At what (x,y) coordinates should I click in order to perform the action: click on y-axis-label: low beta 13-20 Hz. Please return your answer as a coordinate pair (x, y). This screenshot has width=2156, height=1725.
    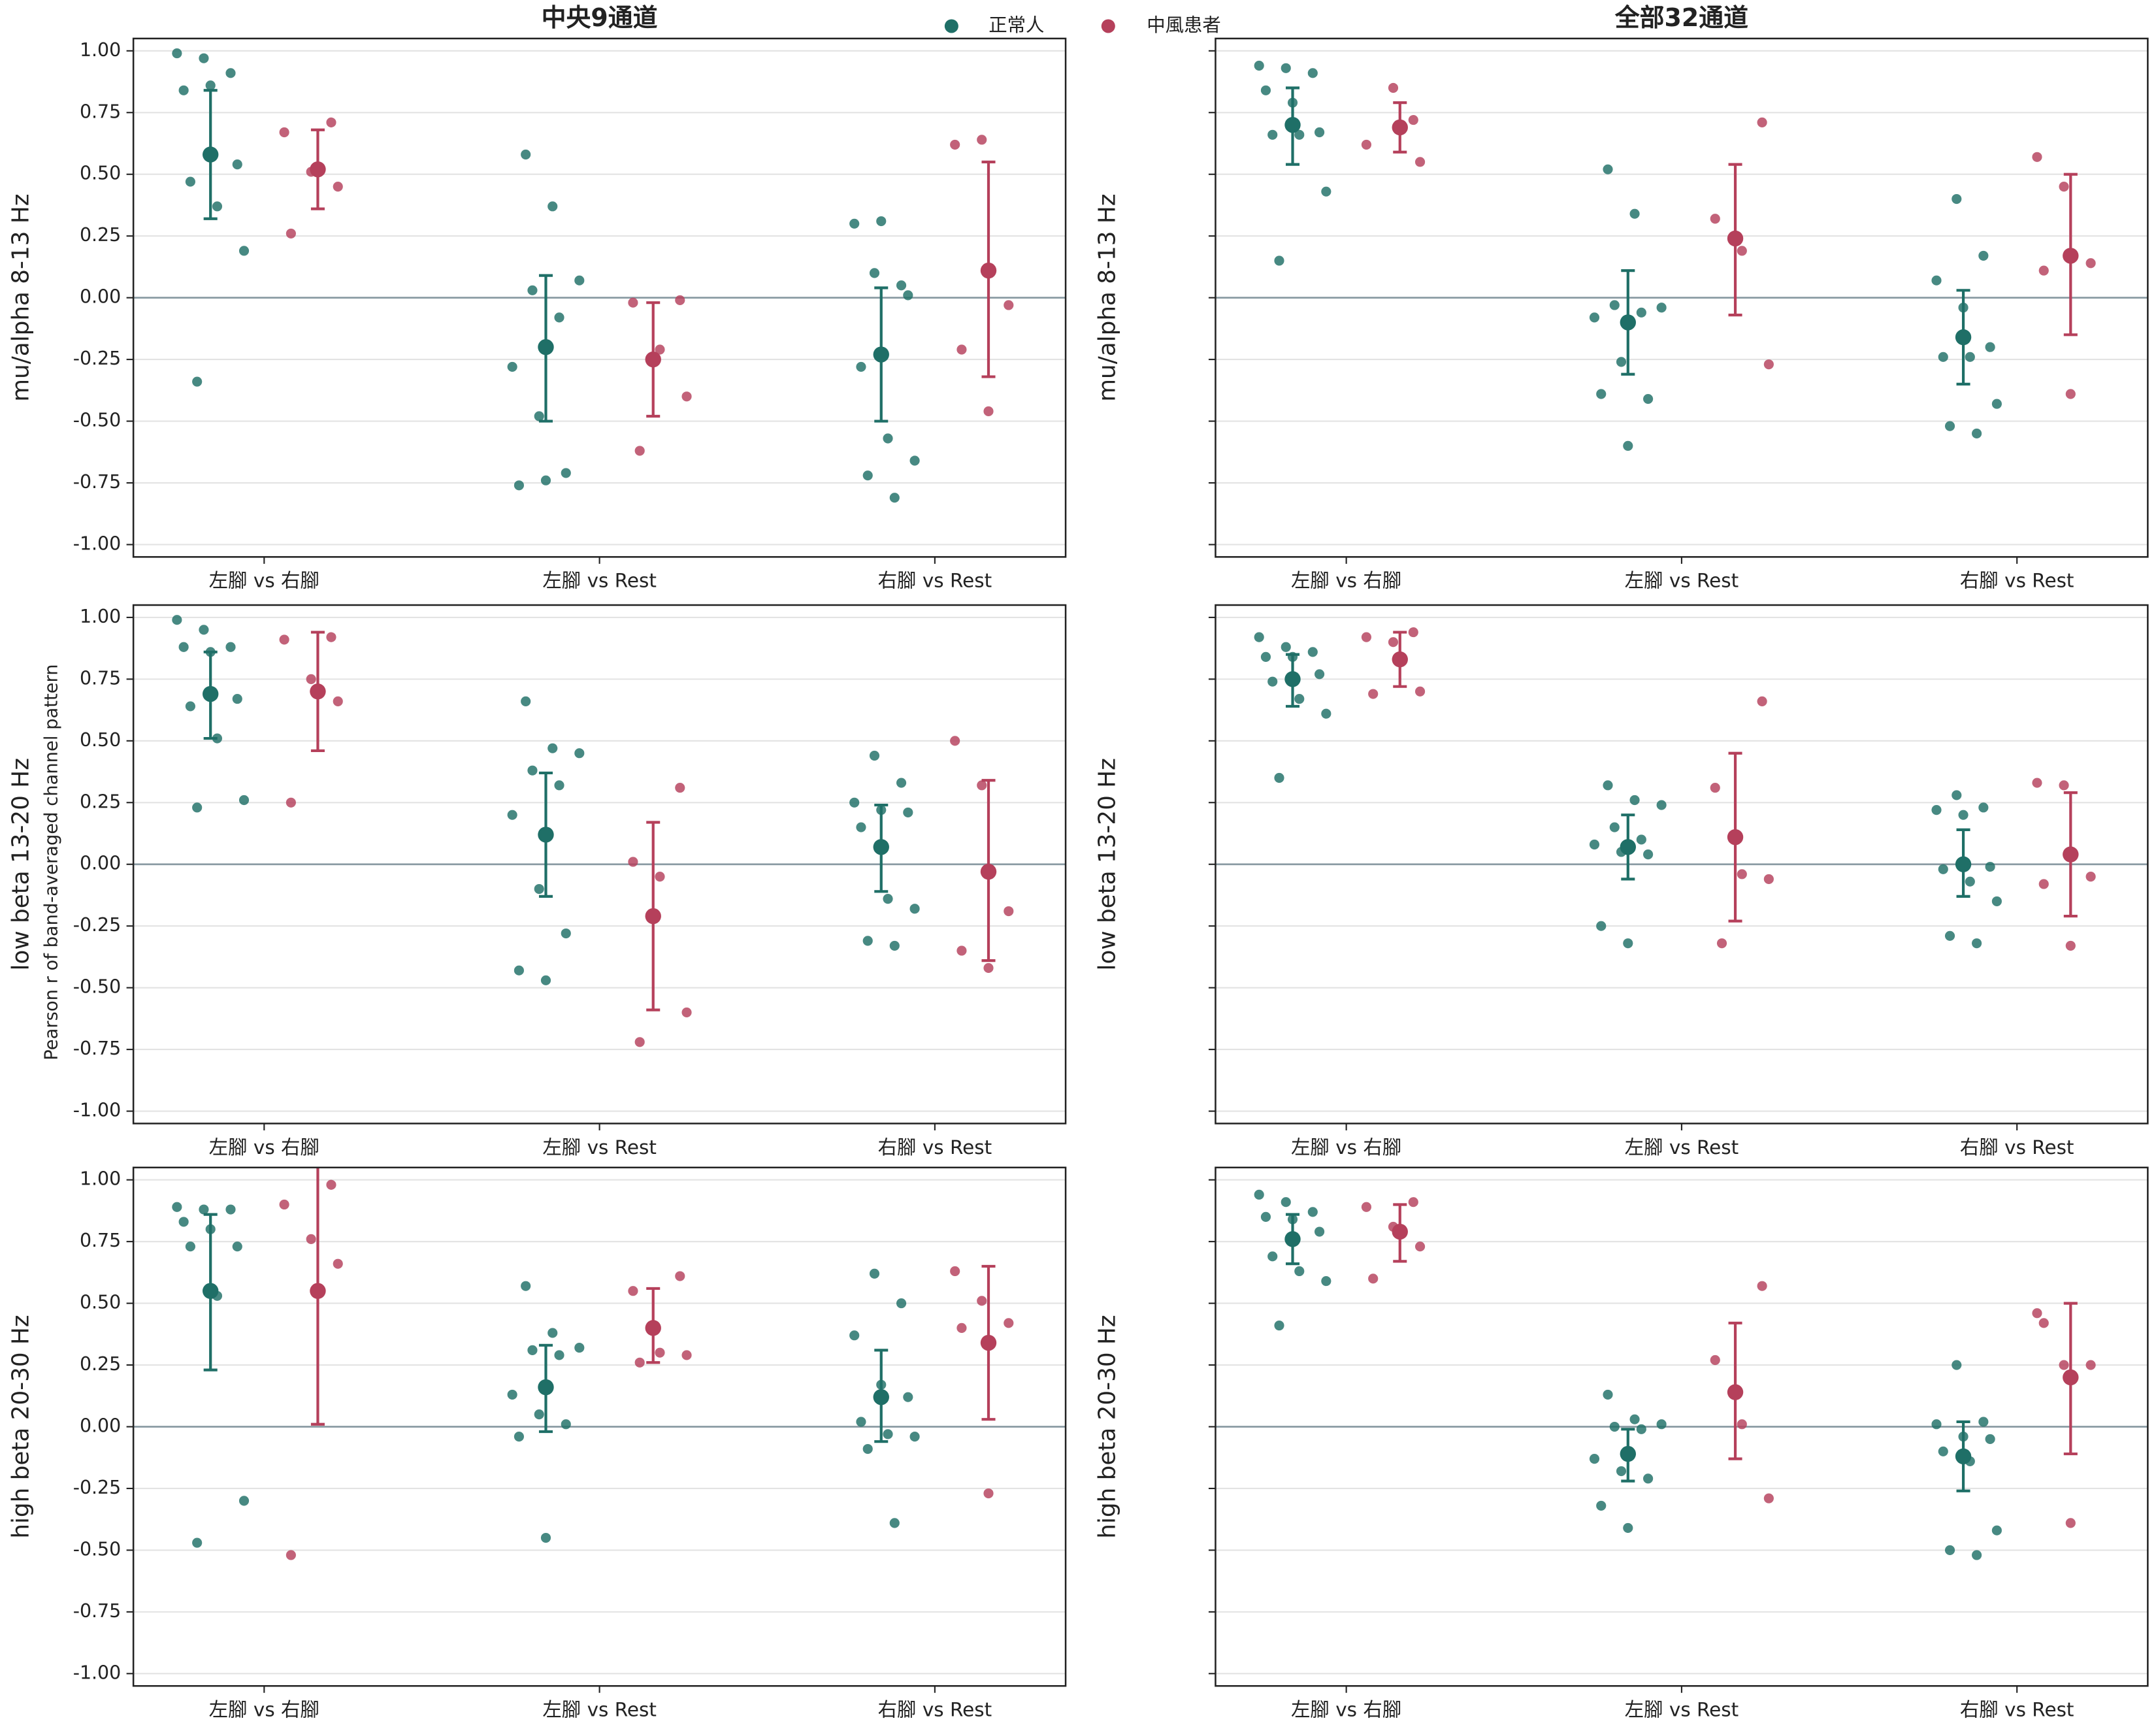
    Looking at the image, I should click on (1107, 864).